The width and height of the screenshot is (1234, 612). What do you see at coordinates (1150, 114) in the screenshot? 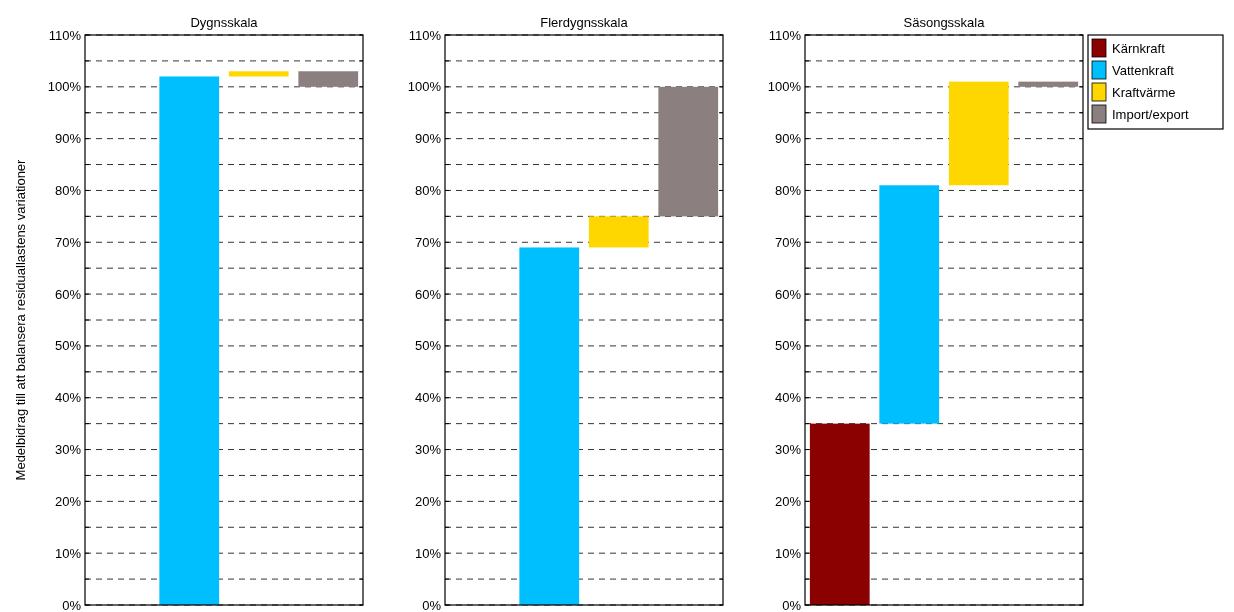
I see `legend-label: Import/export` at bounding box center [1150, 114].